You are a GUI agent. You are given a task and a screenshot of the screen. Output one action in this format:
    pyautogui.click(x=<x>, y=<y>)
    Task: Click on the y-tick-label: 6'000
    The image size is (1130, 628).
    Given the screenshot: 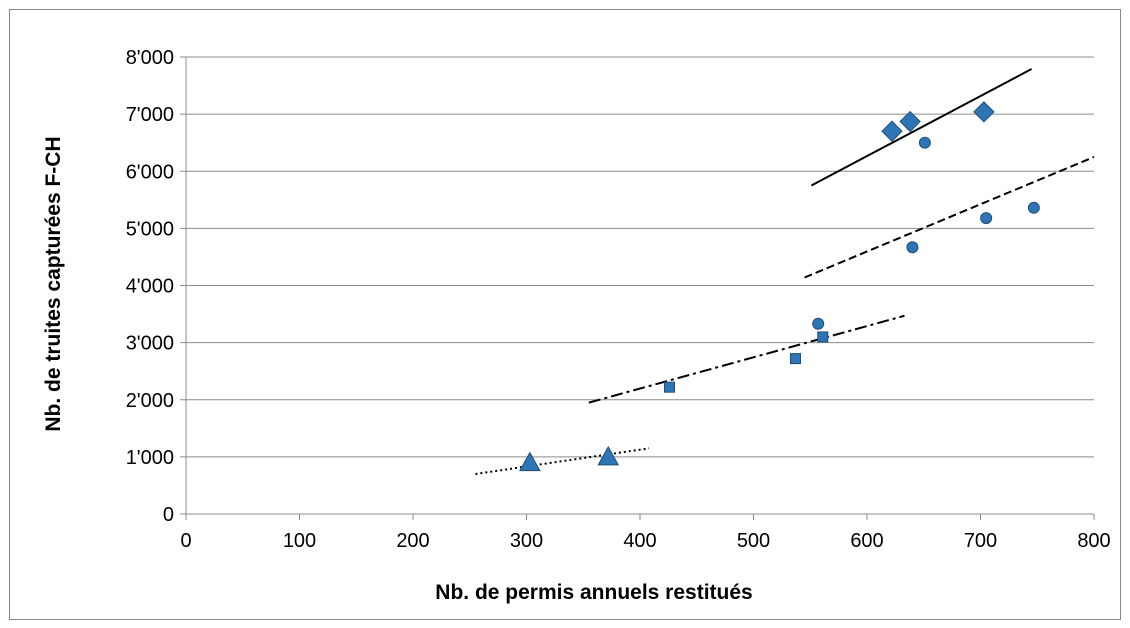 What is the action you would take?
    pyautogui.click(x=150, y=172)
    